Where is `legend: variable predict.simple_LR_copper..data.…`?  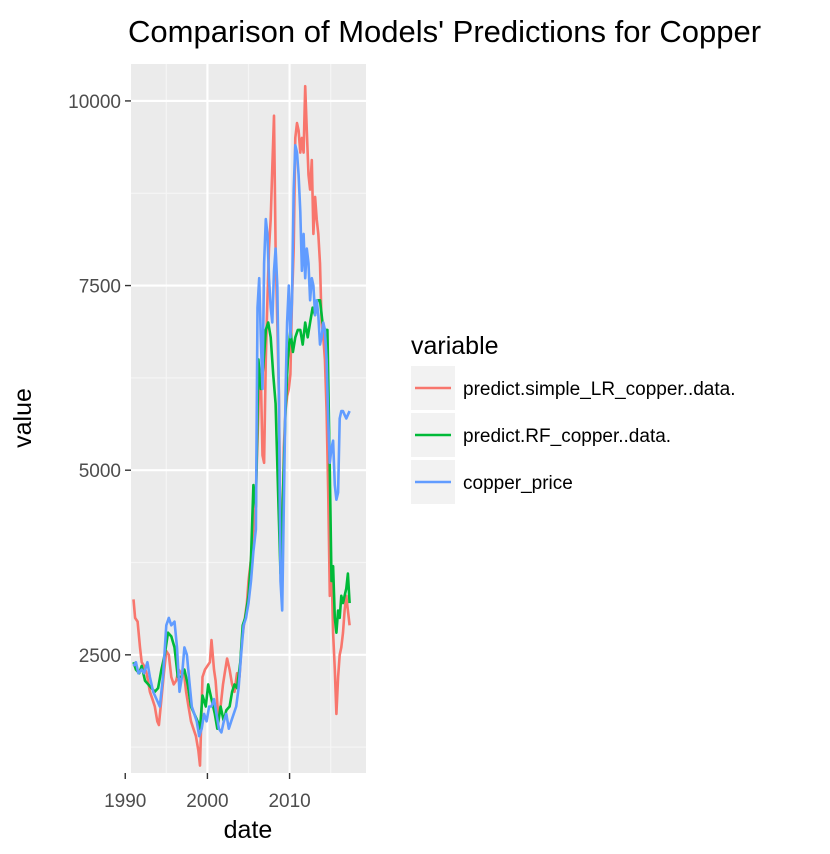
legend: variable predict.simple_LR_copper..data.… is located at coordinates (573, 418).